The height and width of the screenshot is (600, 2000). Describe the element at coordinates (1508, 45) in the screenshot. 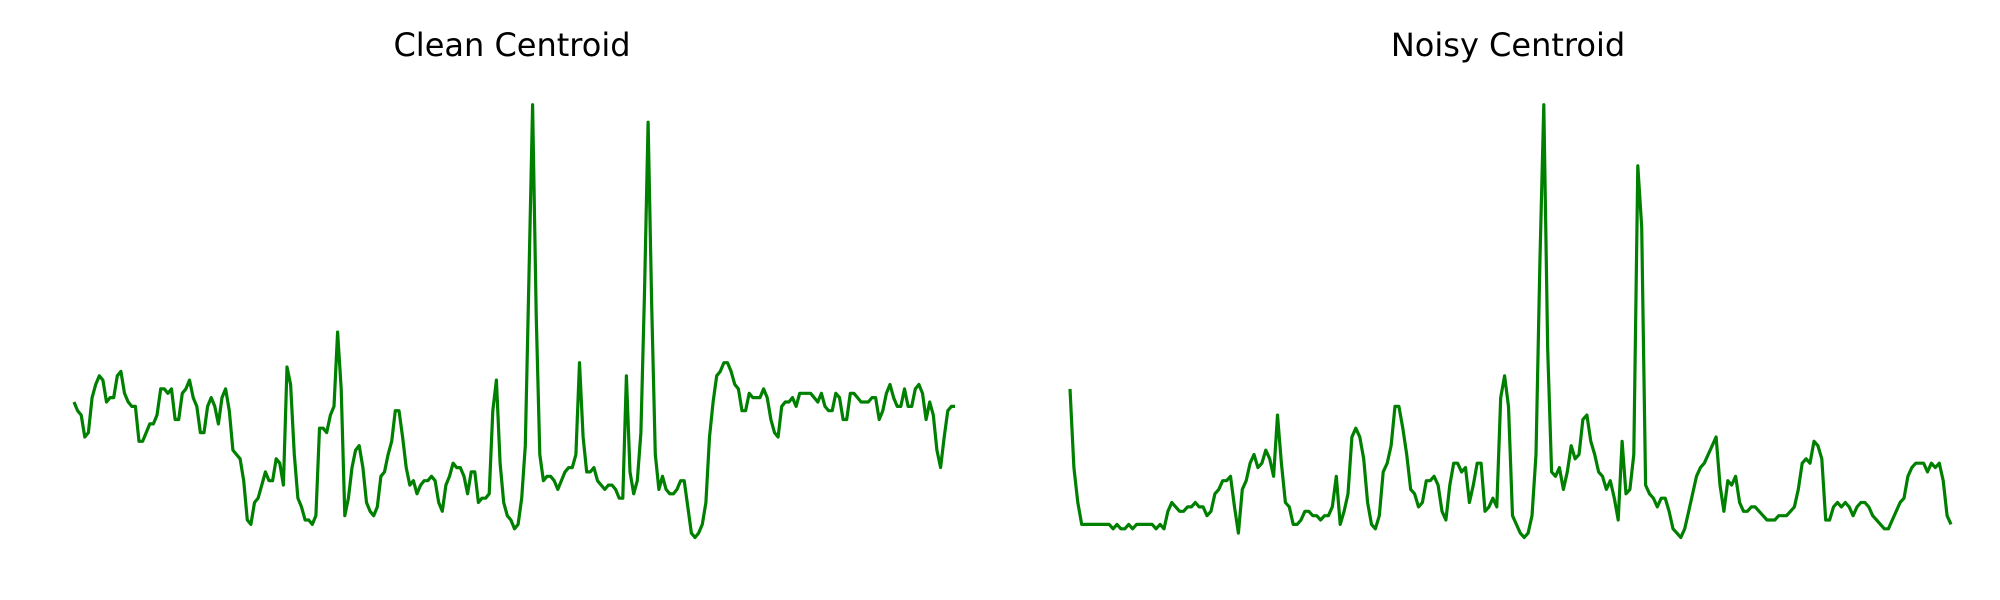

I see `noisy-centroid-title: Noisy Centroid` at that location.